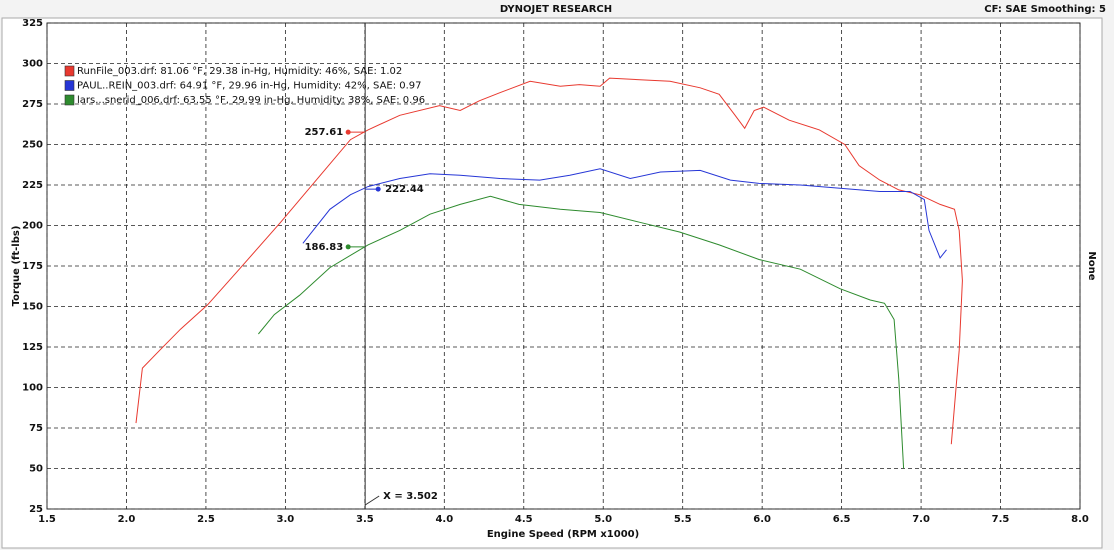 This screenshot has height=550, width=1114. Describe the element at coordinates (1080, 519) in the screenshot. I see `x-tick-label: 8.0` at that location.